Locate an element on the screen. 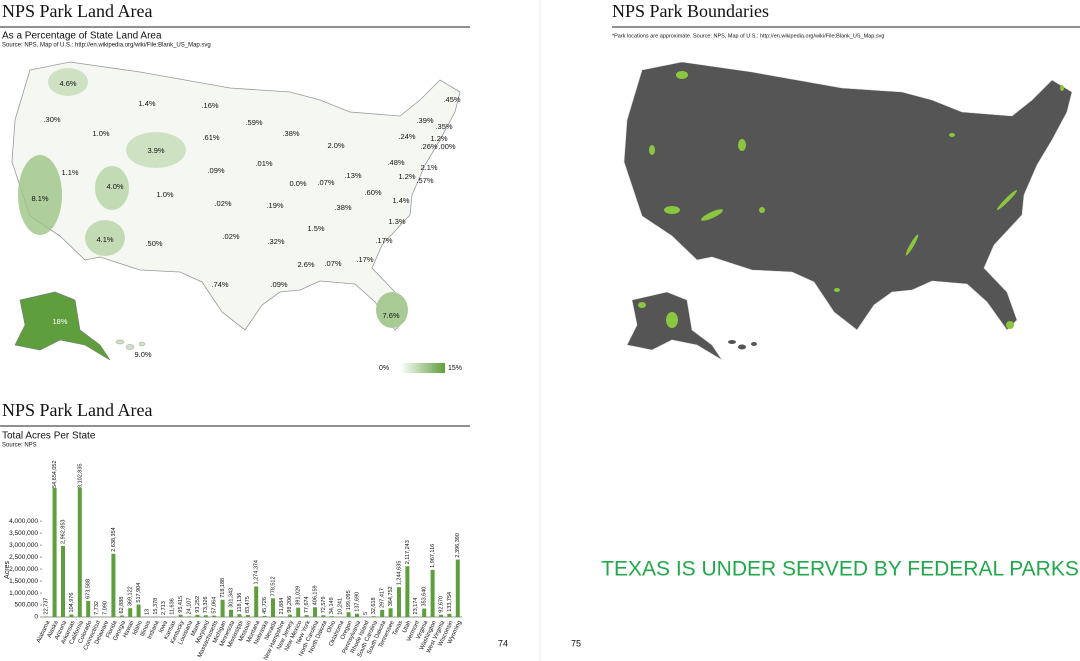  y-tick-label: 0 is located at coordinates (36, 617).